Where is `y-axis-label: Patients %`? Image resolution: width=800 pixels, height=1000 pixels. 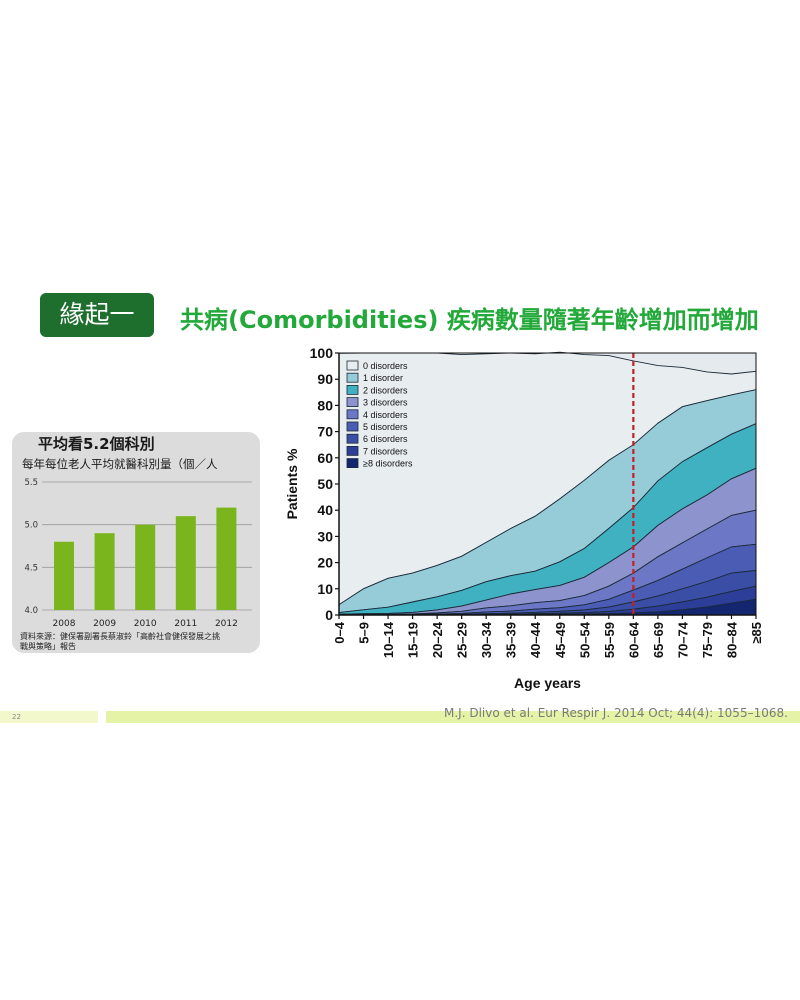 y-axis-label: Patients % is located at coordinates (292, 483).